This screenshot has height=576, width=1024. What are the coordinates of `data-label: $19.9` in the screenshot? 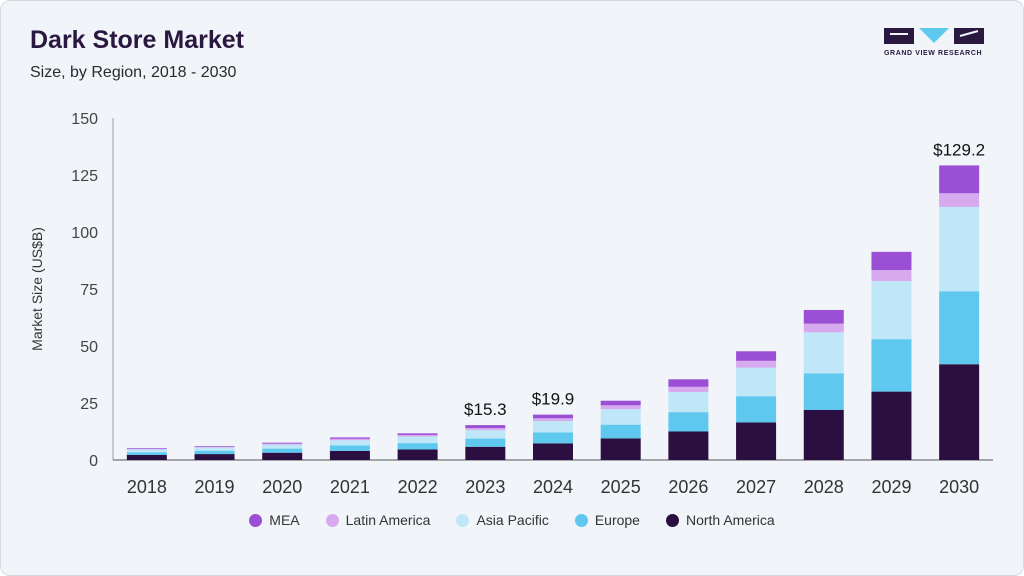 It's located at (553, 399).